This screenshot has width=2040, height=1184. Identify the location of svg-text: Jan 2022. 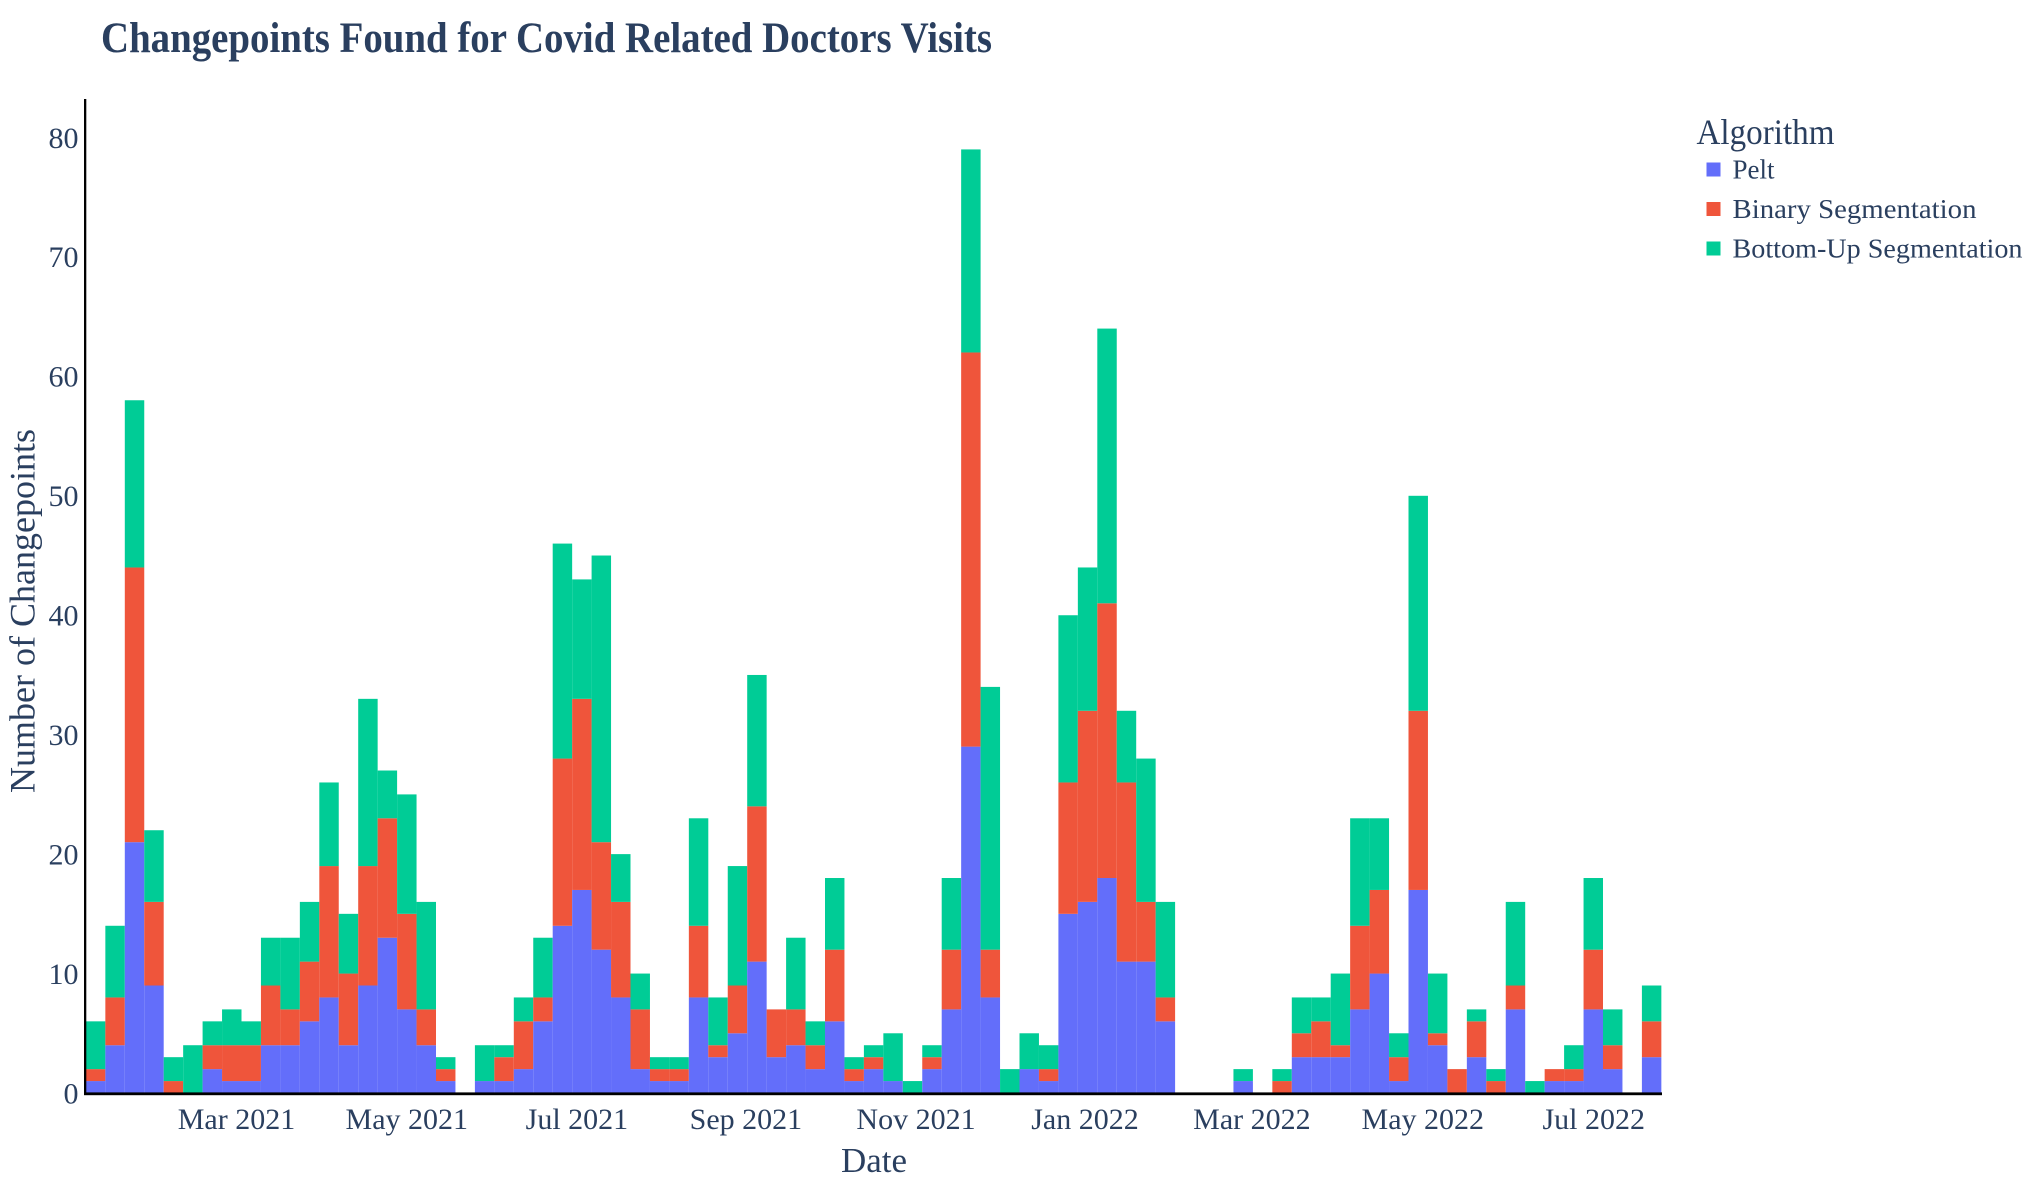
(1085, 1119).